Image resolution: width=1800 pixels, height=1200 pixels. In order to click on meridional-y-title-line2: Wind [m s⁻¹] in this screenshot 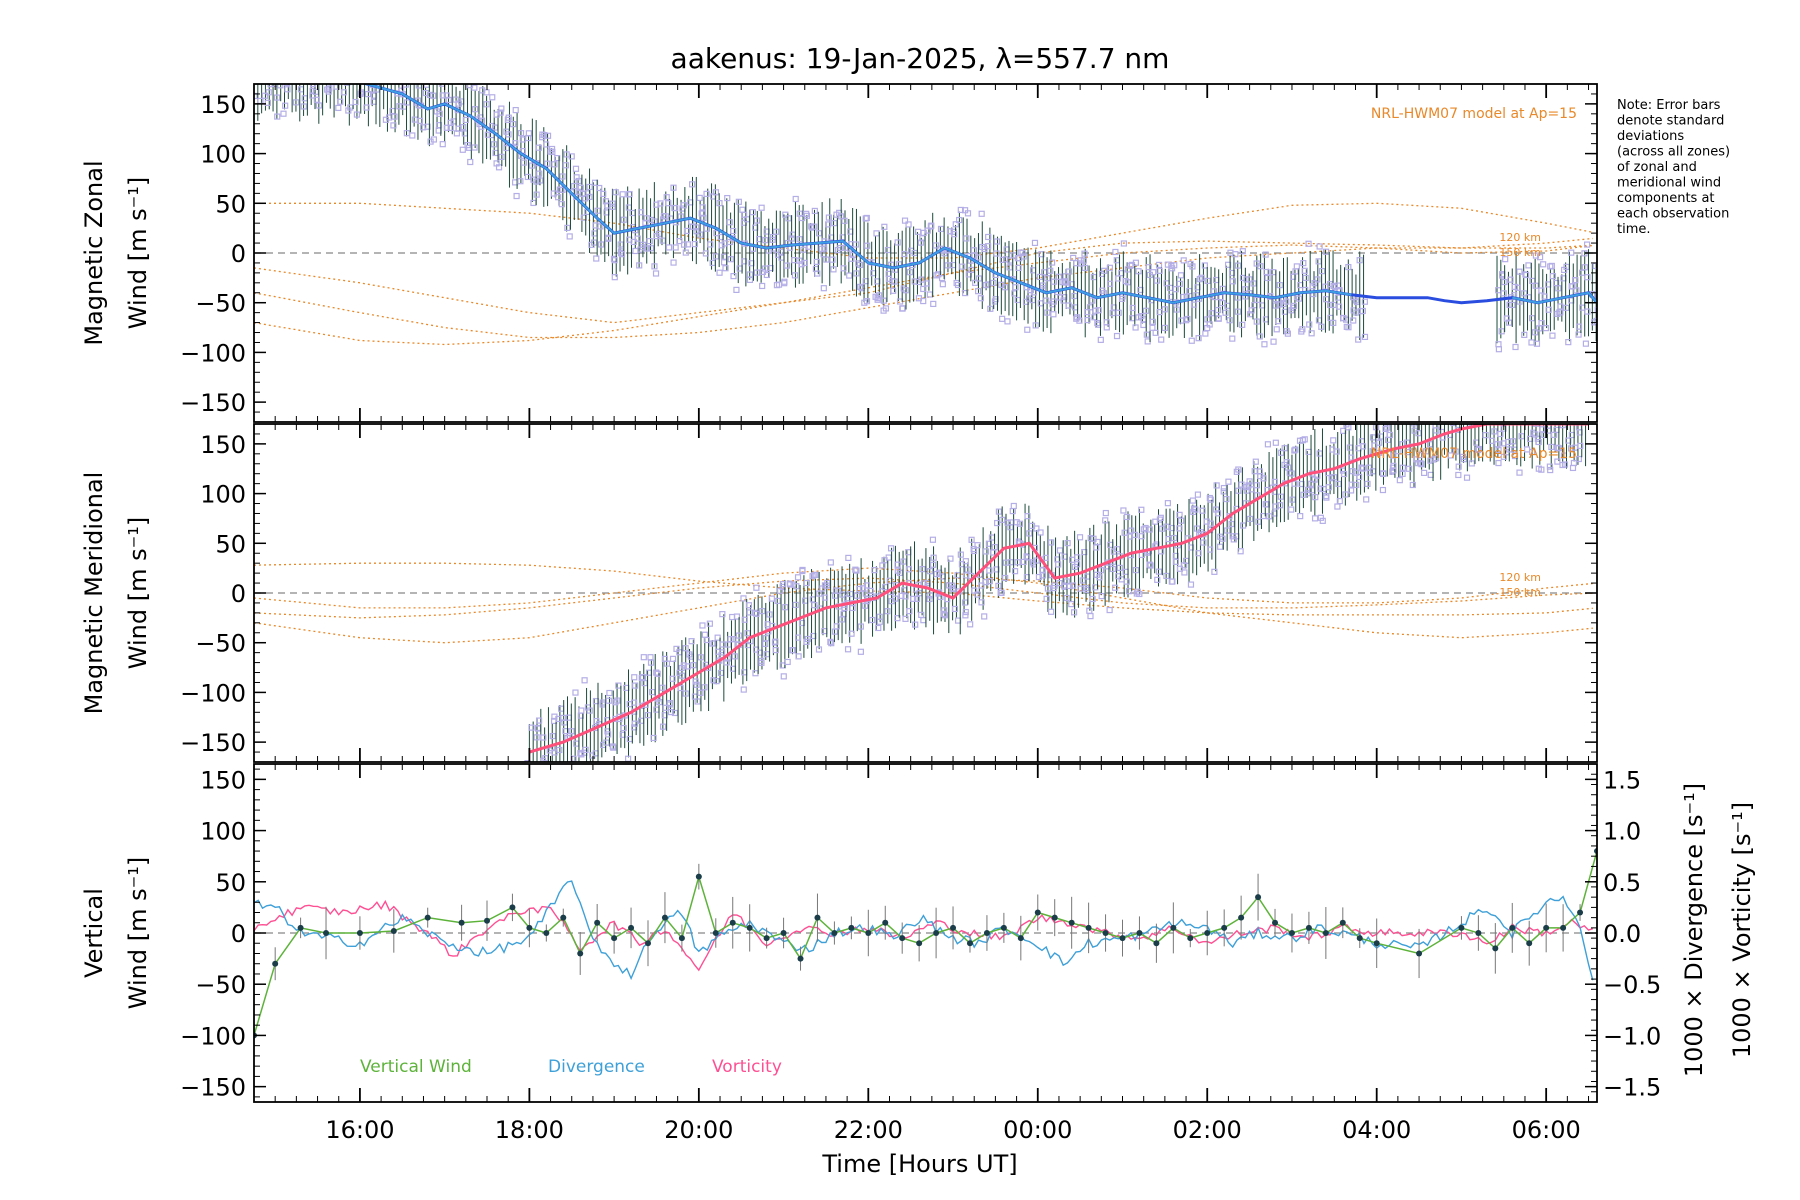, I will do `click(138, 593)`.